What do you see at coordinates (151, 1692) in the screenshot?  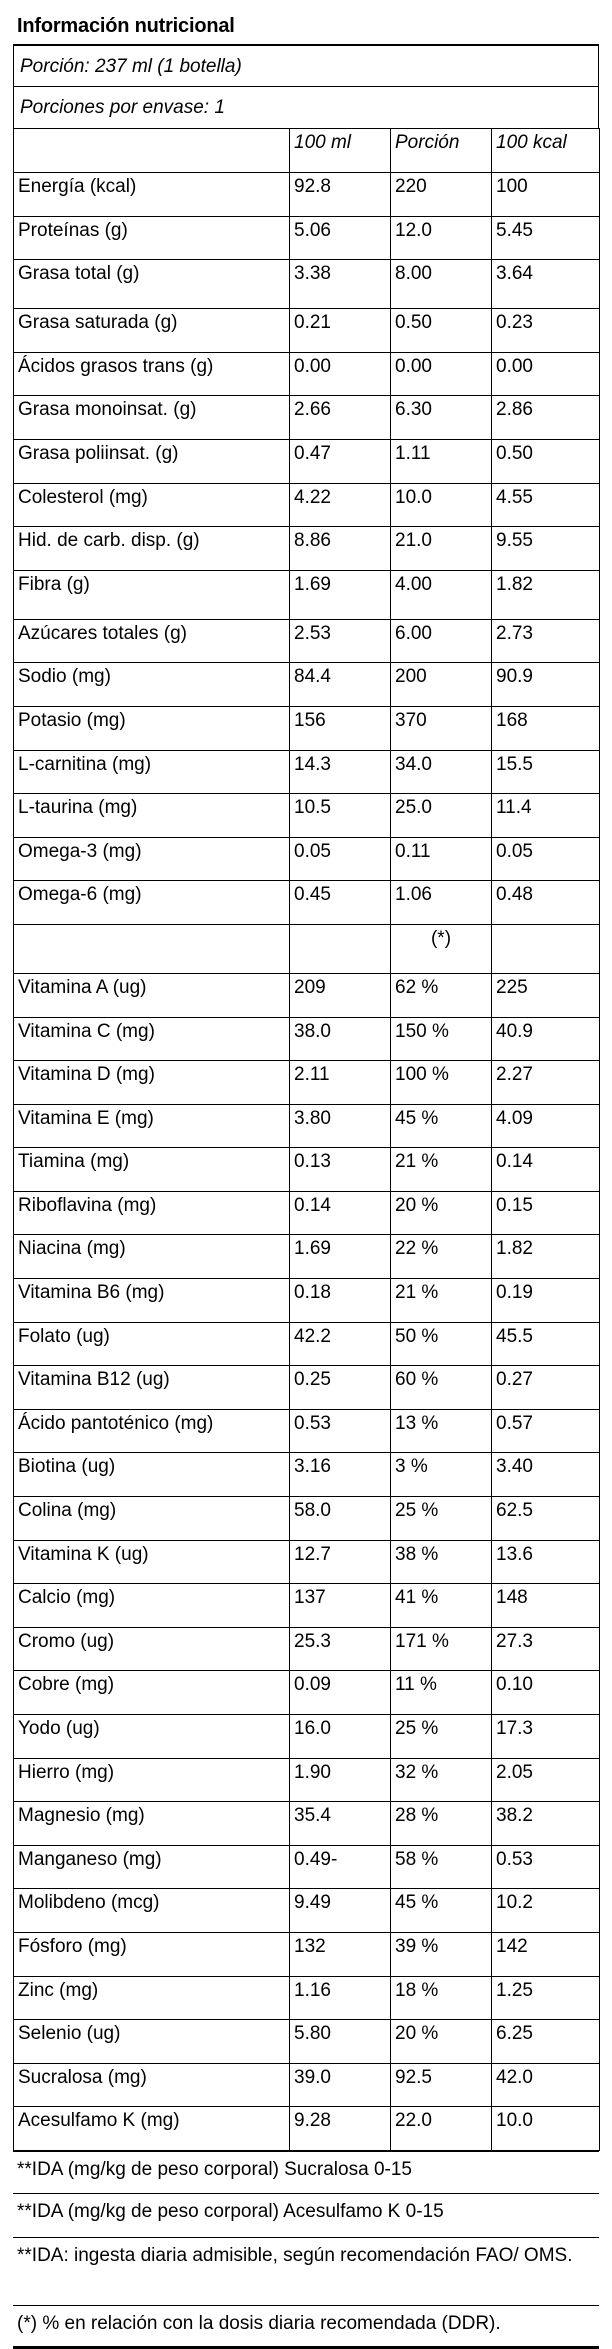 I see `nutrient-name: Cobre (mg)` at bounding box center [151, 1692].